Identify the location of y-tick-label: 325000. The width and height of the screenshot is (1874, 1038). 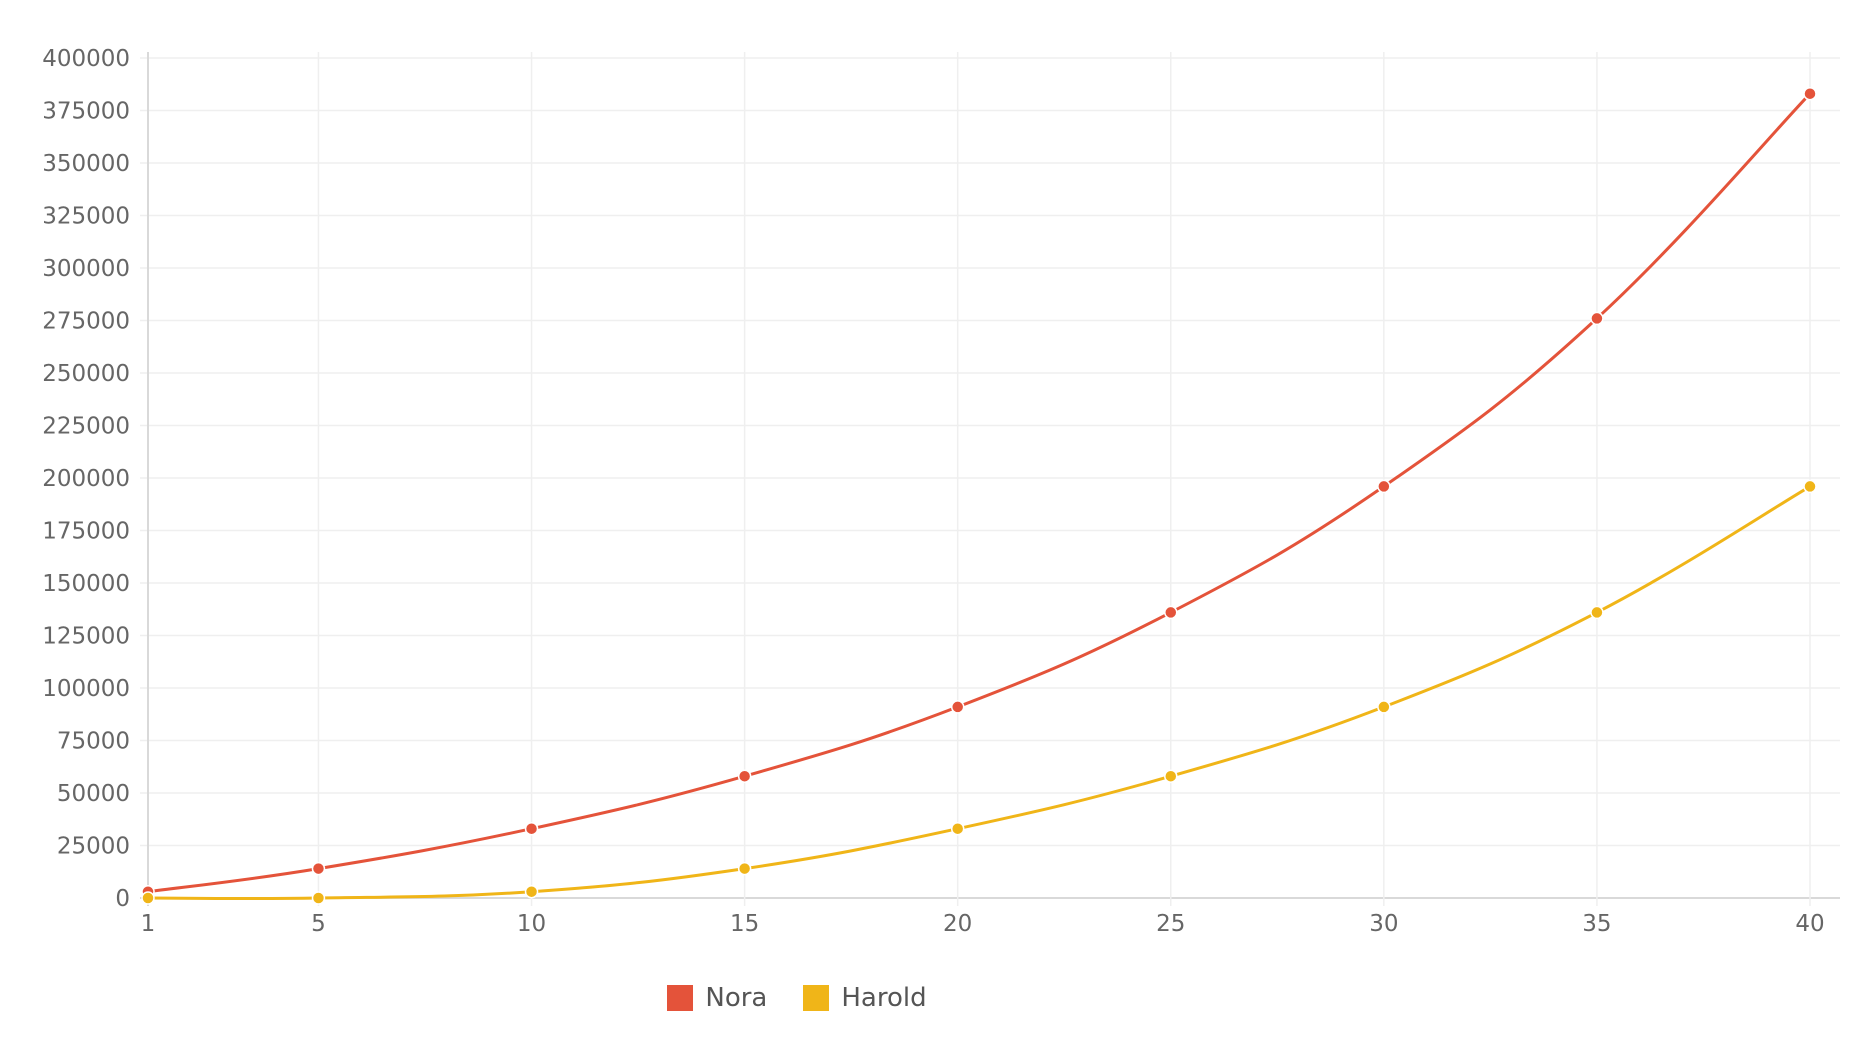
(86, 217).